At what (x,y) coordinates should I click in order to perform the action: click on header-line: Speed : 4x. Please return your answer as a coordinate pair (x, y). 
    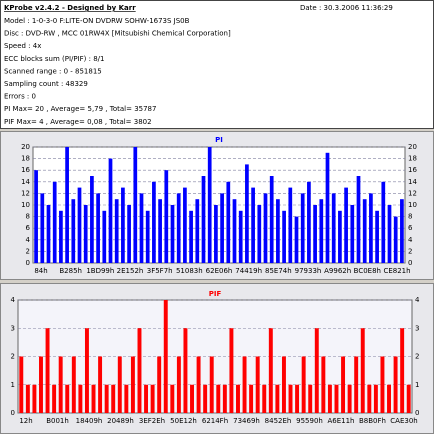
    Looking at the image, I should click on (22, 46).